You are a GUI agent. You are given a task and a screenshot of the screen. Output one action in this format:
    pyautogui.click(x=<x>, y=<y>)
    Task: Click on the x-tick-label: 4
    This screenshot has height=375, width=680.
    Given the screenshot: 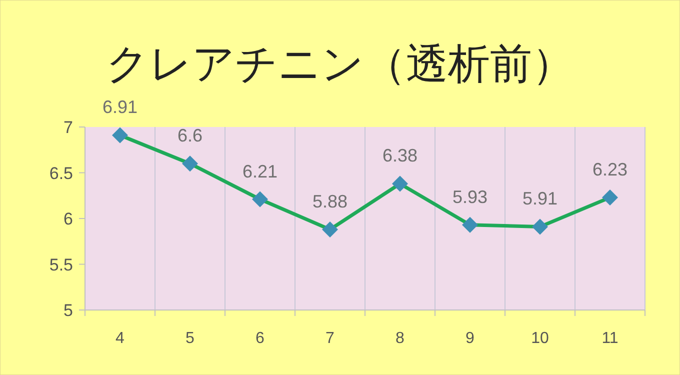 What is the action you would take?
    pyautogui.click(x=120, y=338)
    